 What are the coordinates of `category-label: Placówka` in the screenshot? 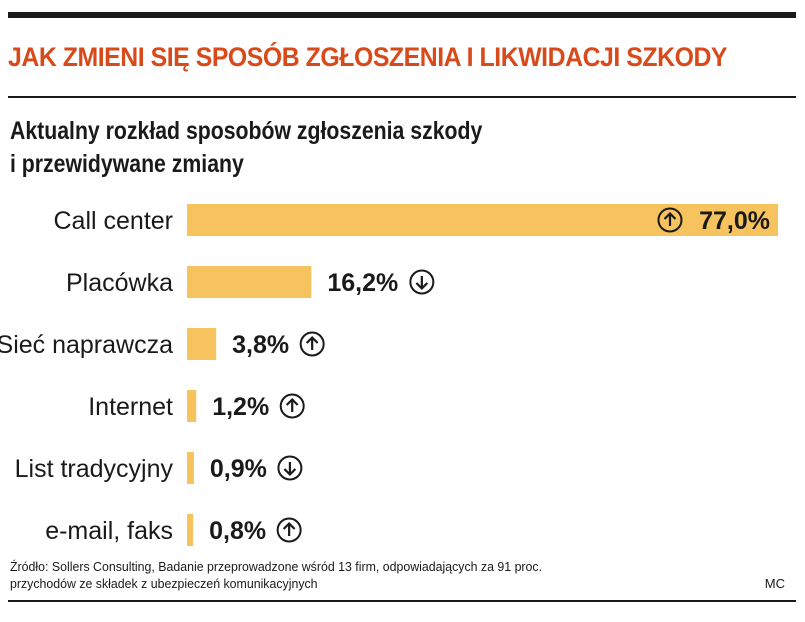 It's located at (119, 283).